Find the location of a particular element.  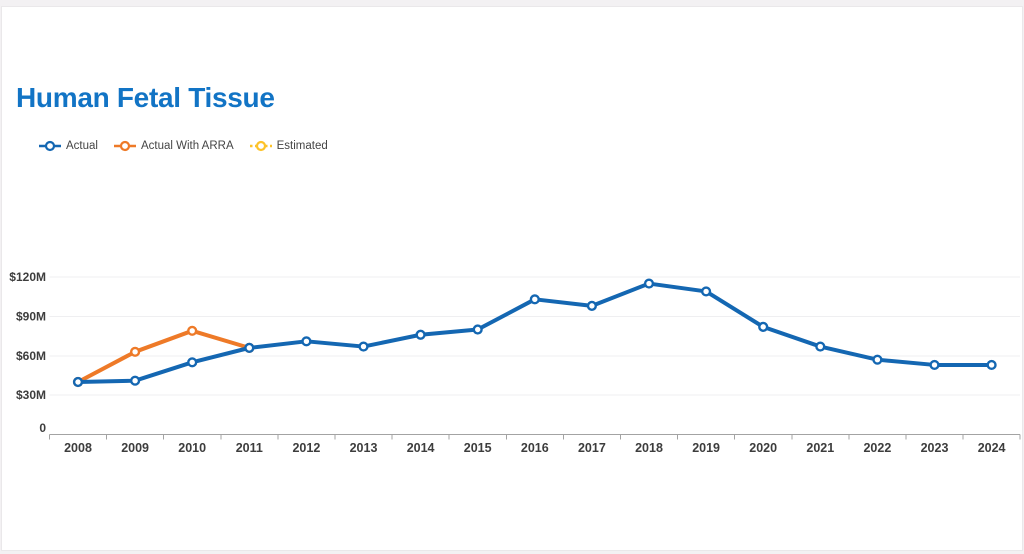

y-axis-tick-label: $90M is located at coordinates (31, 316).